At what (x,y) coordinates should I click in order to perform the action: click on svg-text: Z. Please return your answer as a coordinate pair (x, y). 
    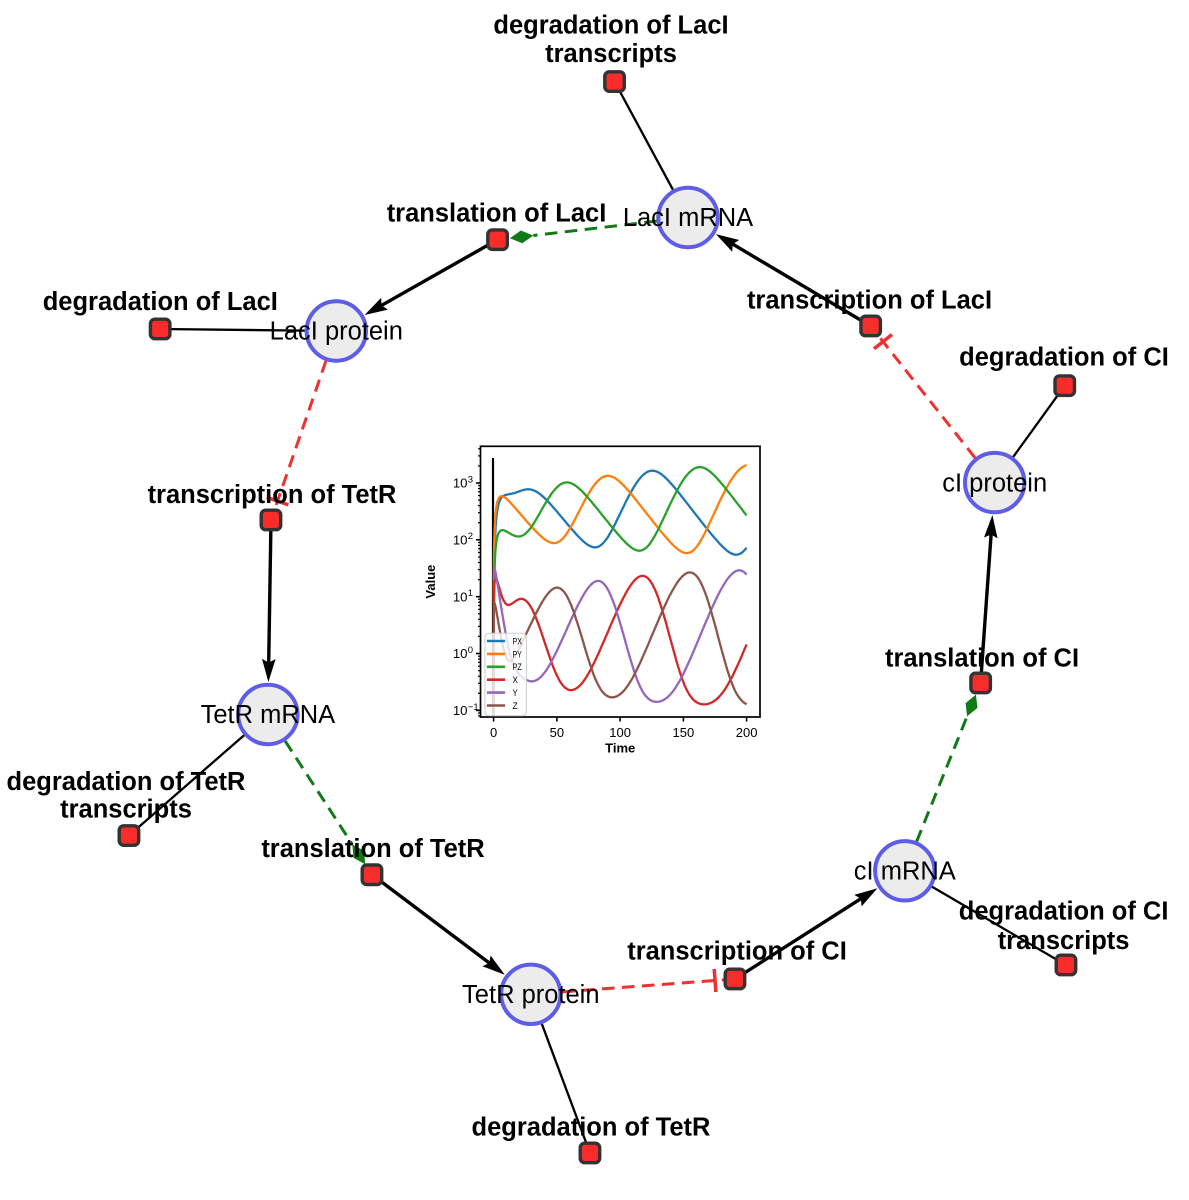
    Looking at the image, I should click on (515, 706).